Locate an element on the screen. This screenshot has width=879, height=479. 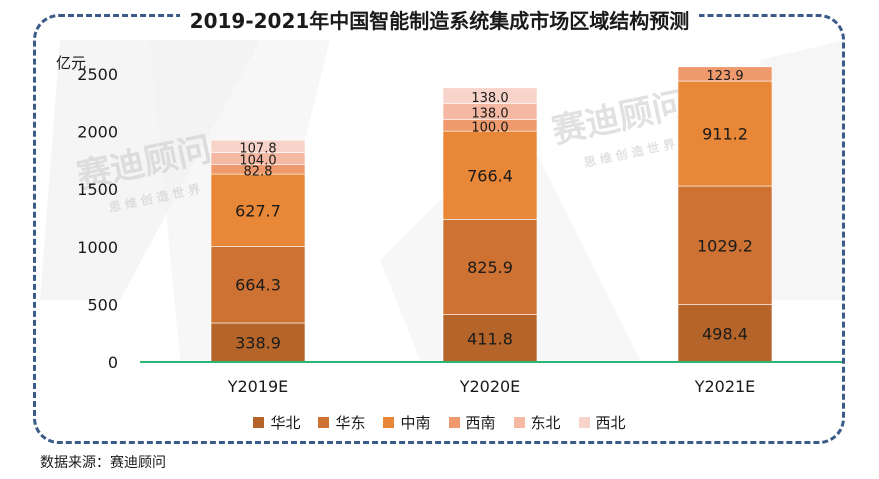
data-label: 627.7 is located at coordinates (258, 210).